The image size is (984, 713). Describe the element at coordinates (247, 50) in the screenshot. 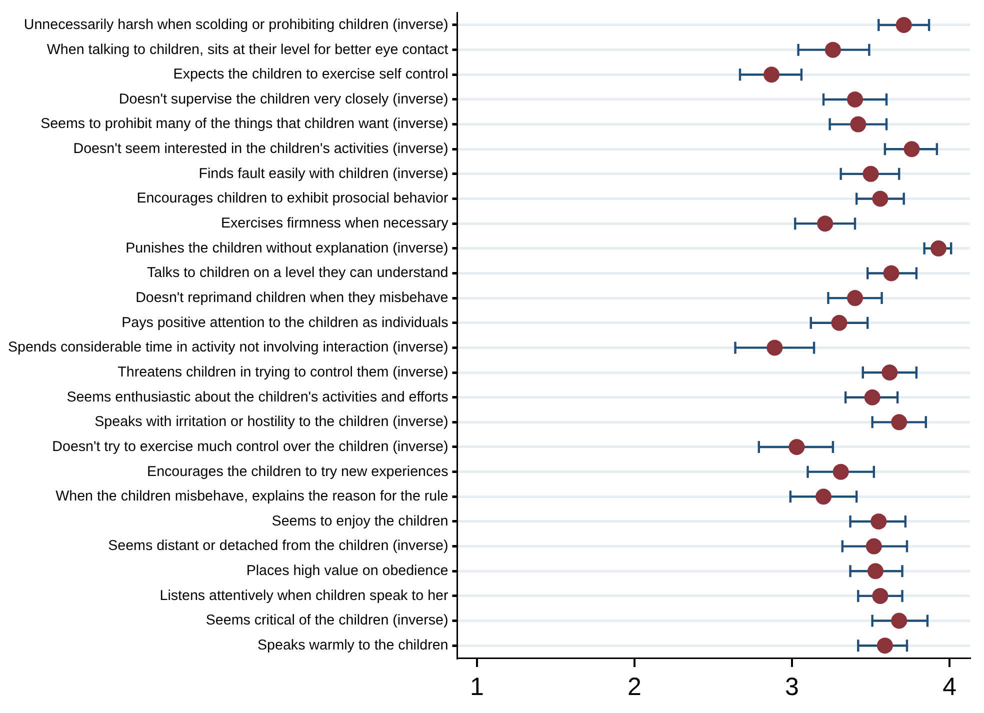

I see `y-tick-label: When talking to children, sits at their level for better eye contact` at that location.